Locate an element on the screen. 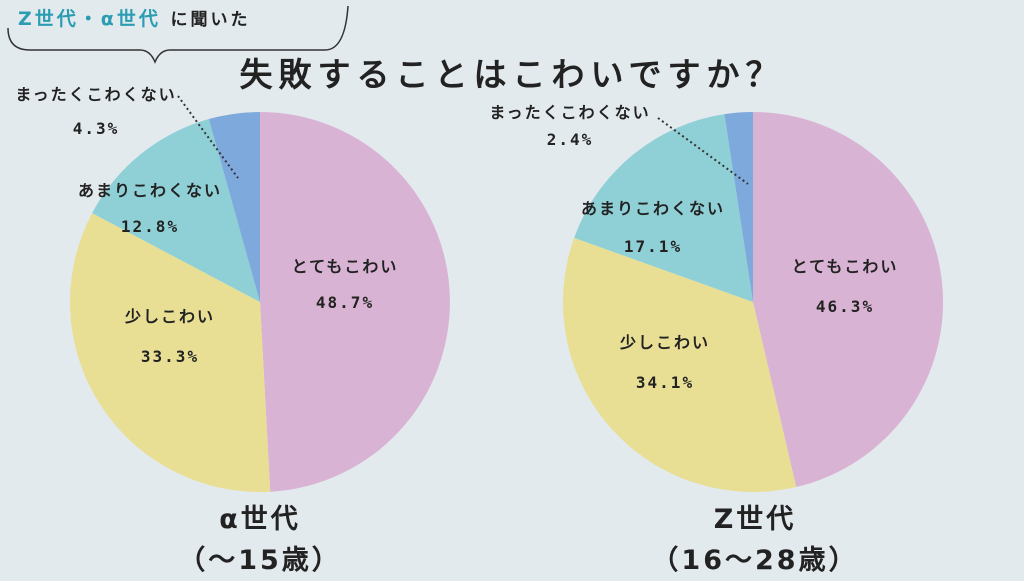 This screenshot has width=1024, height=581. chart-title: 失敗することはこわいですか？ is located at coordinates (512, 72).